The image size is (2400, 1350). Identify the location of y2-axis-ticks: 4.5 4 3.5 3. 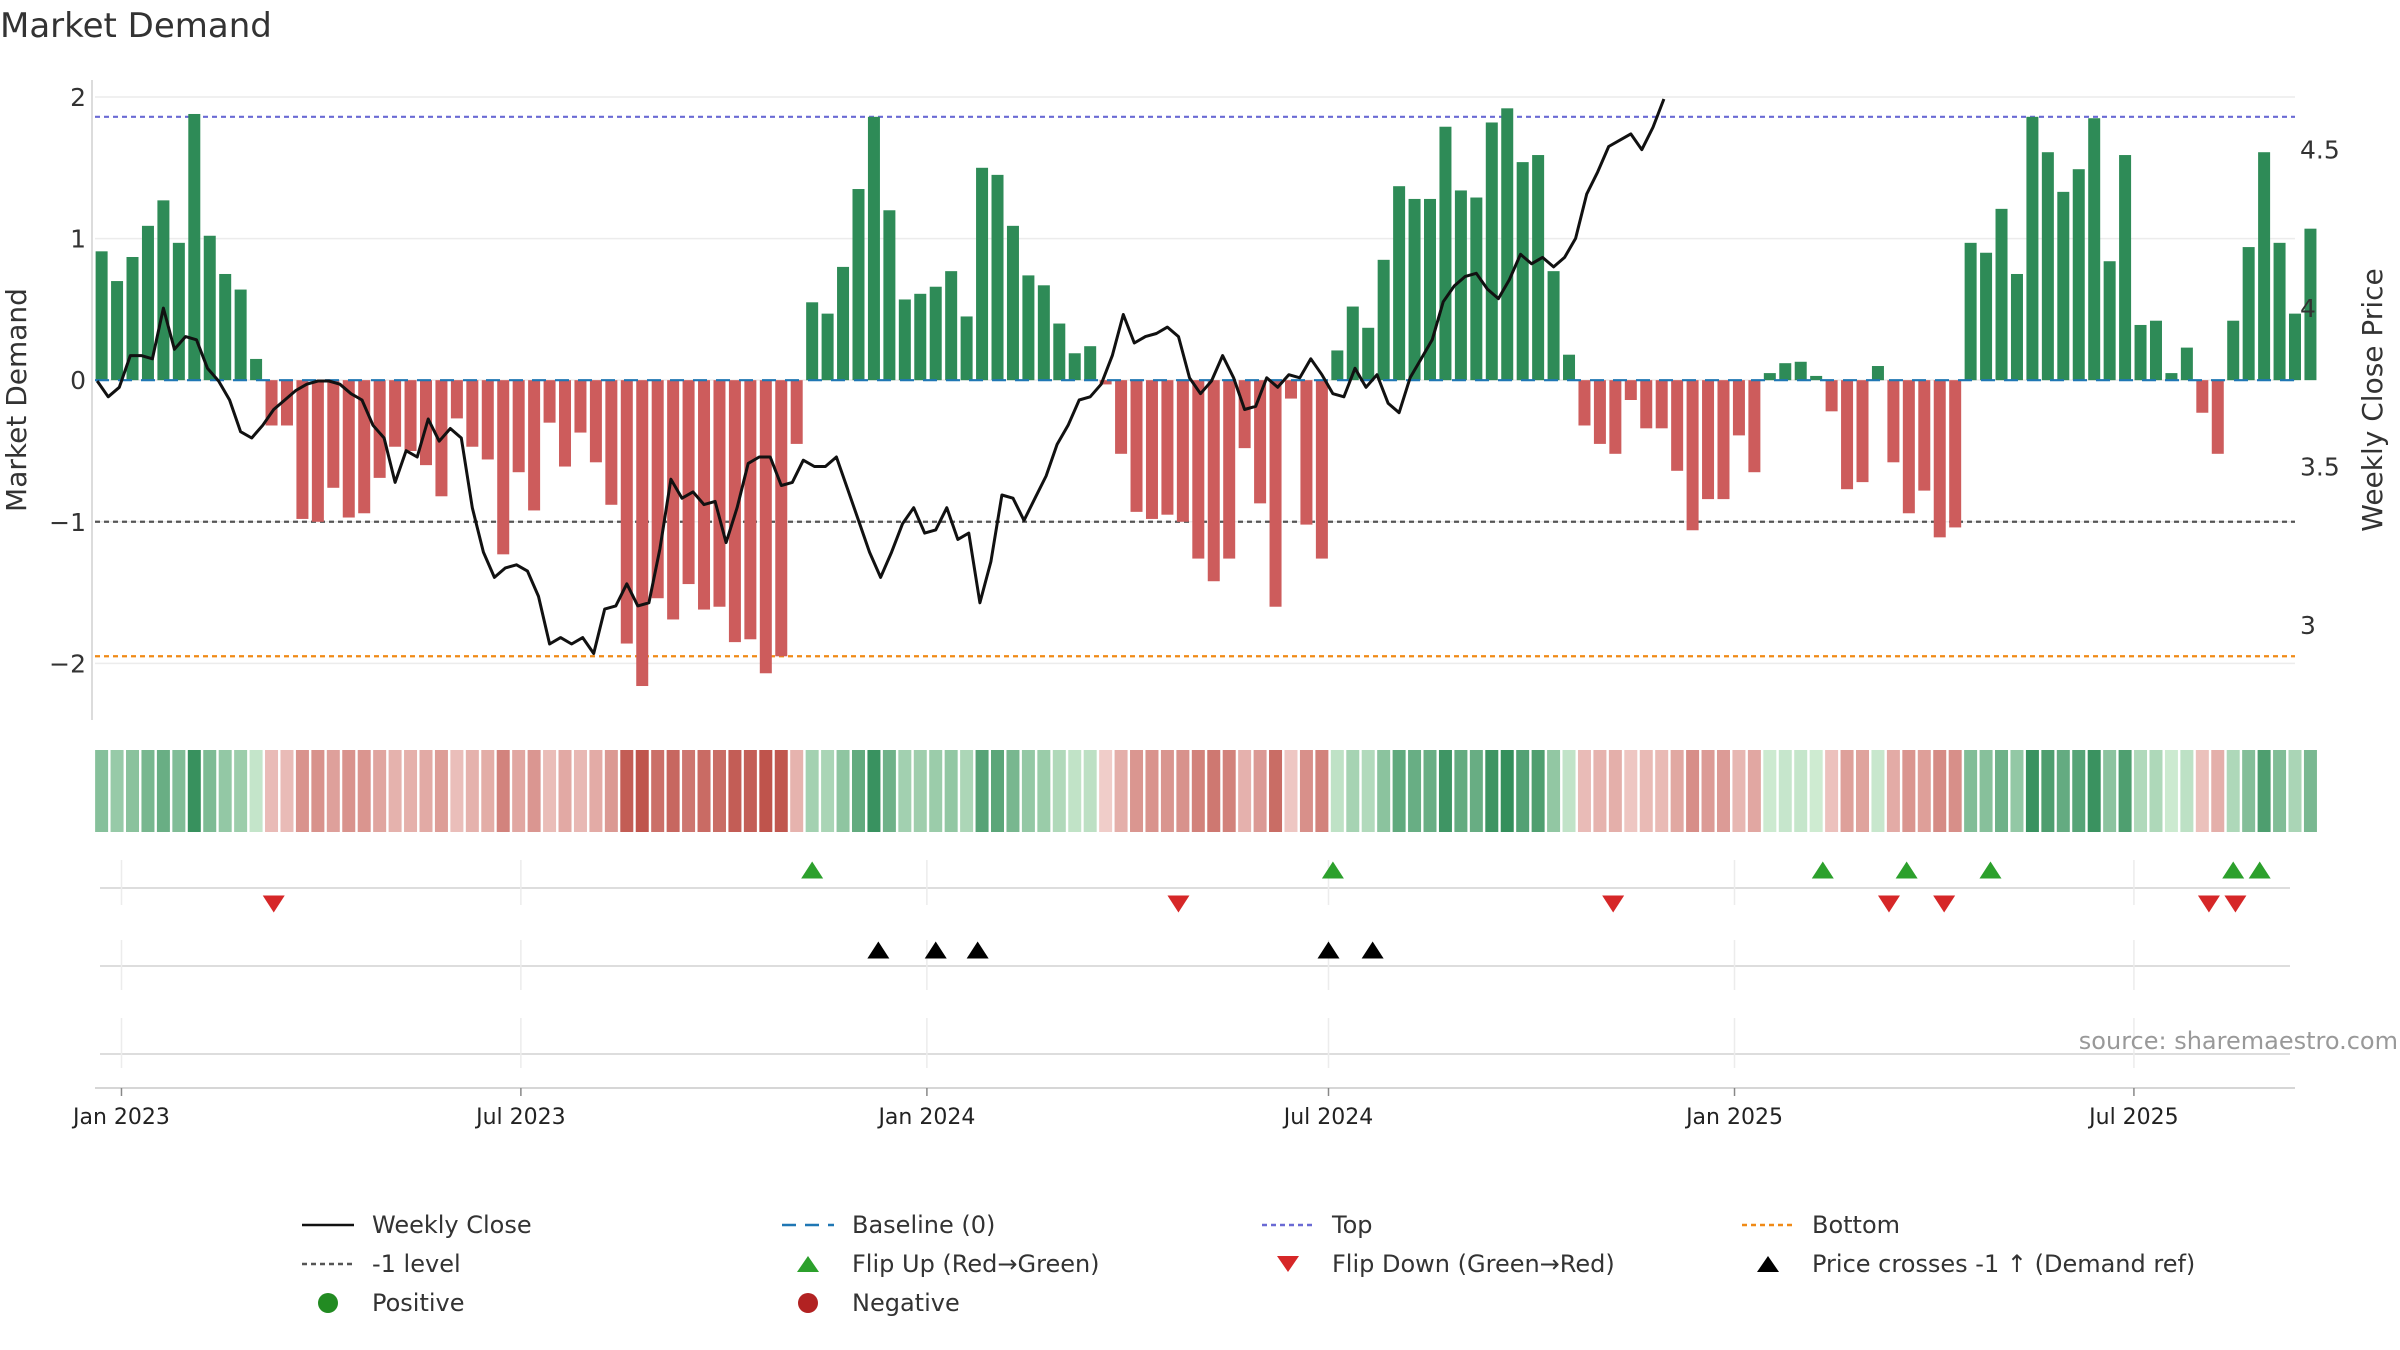
(2320, 388).